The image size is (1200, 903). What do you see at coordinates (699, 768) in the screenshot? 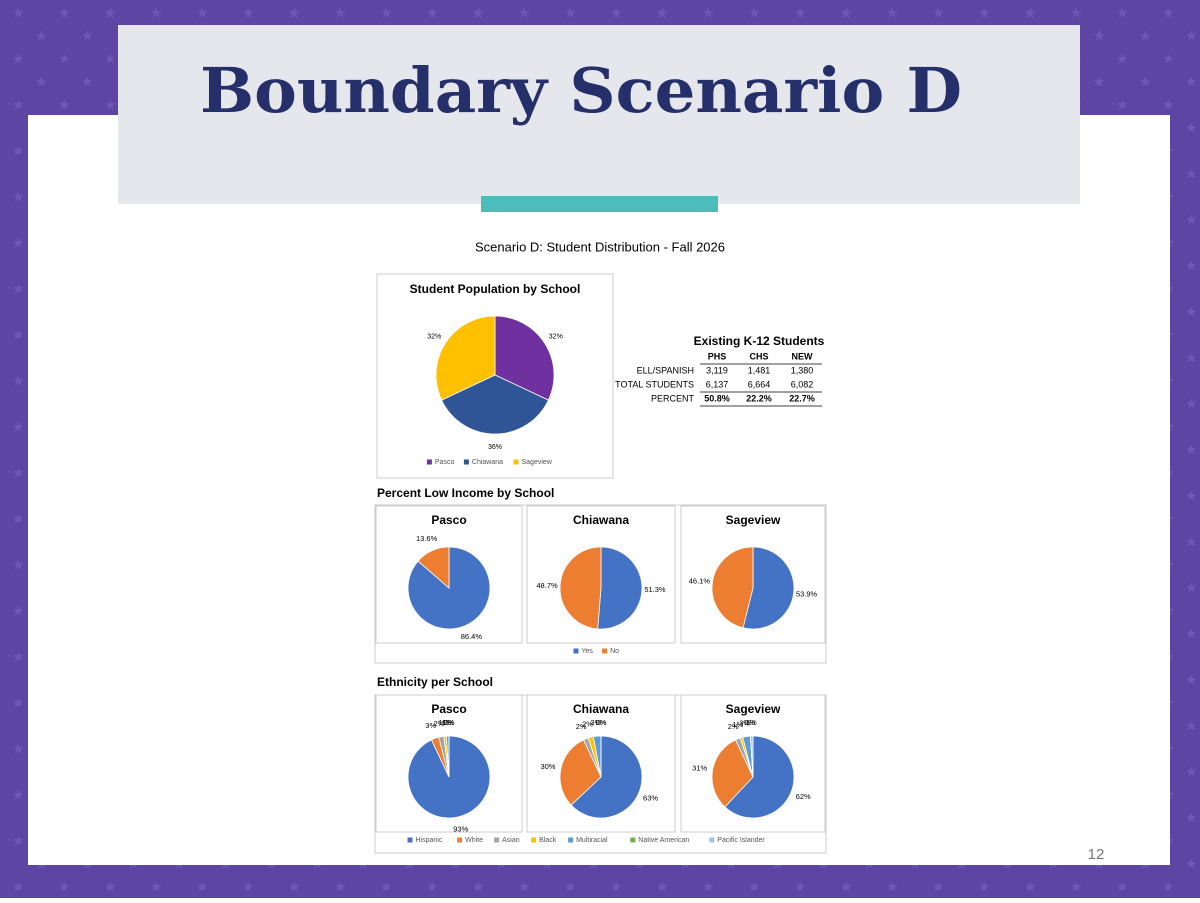
I see `data-label: 31%` at bounding box center [699, 768].